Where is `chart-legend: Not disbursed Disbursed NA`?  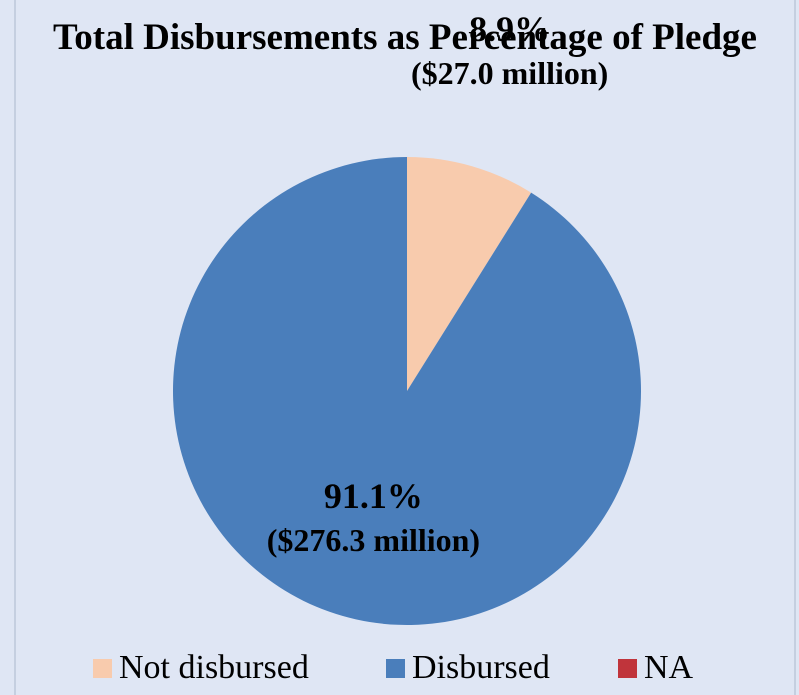 chart-legend: Not disbursed Disbursed NA is located at coordinates (399, 668).